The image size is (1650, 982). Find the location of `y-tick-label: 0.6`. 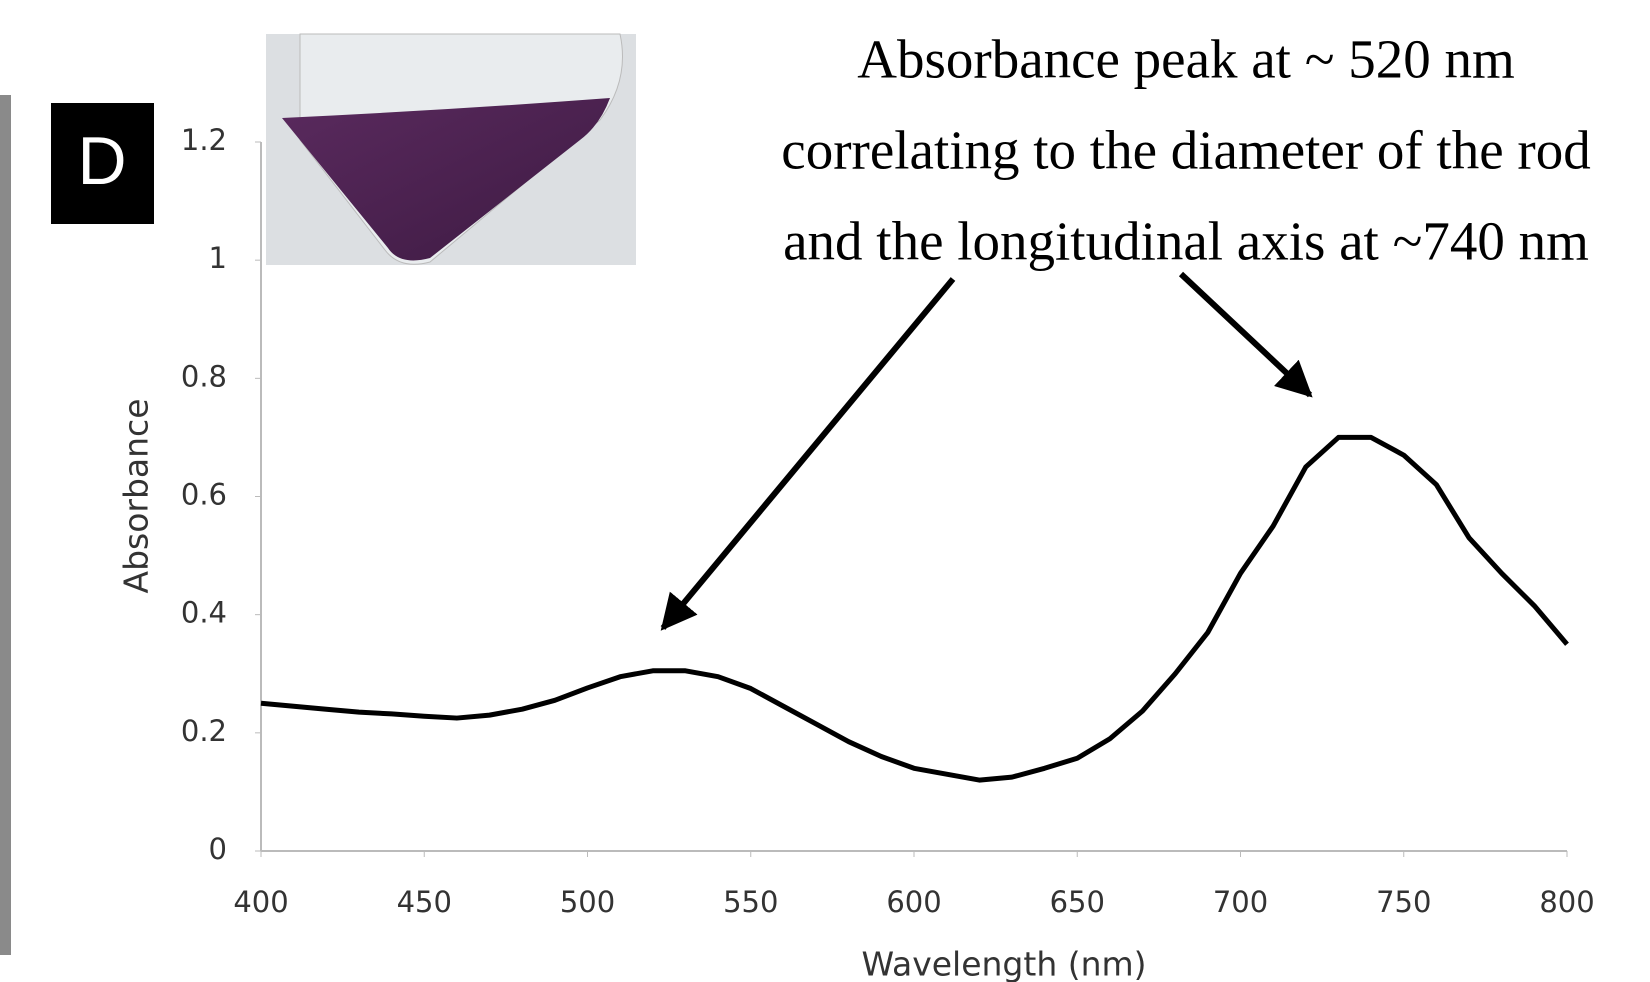

y-tick-label: 0.6 is located at coordinates (204, 495).